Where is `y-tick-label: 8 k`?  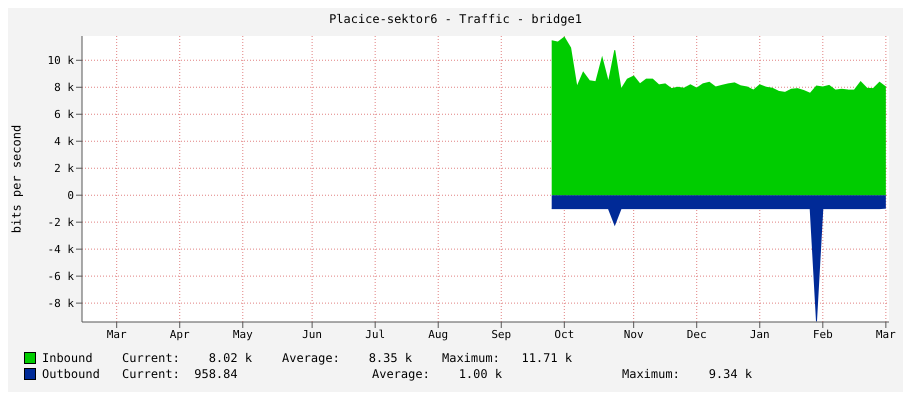 y-tick-label: 8 k is located at coordinates (64, 87).